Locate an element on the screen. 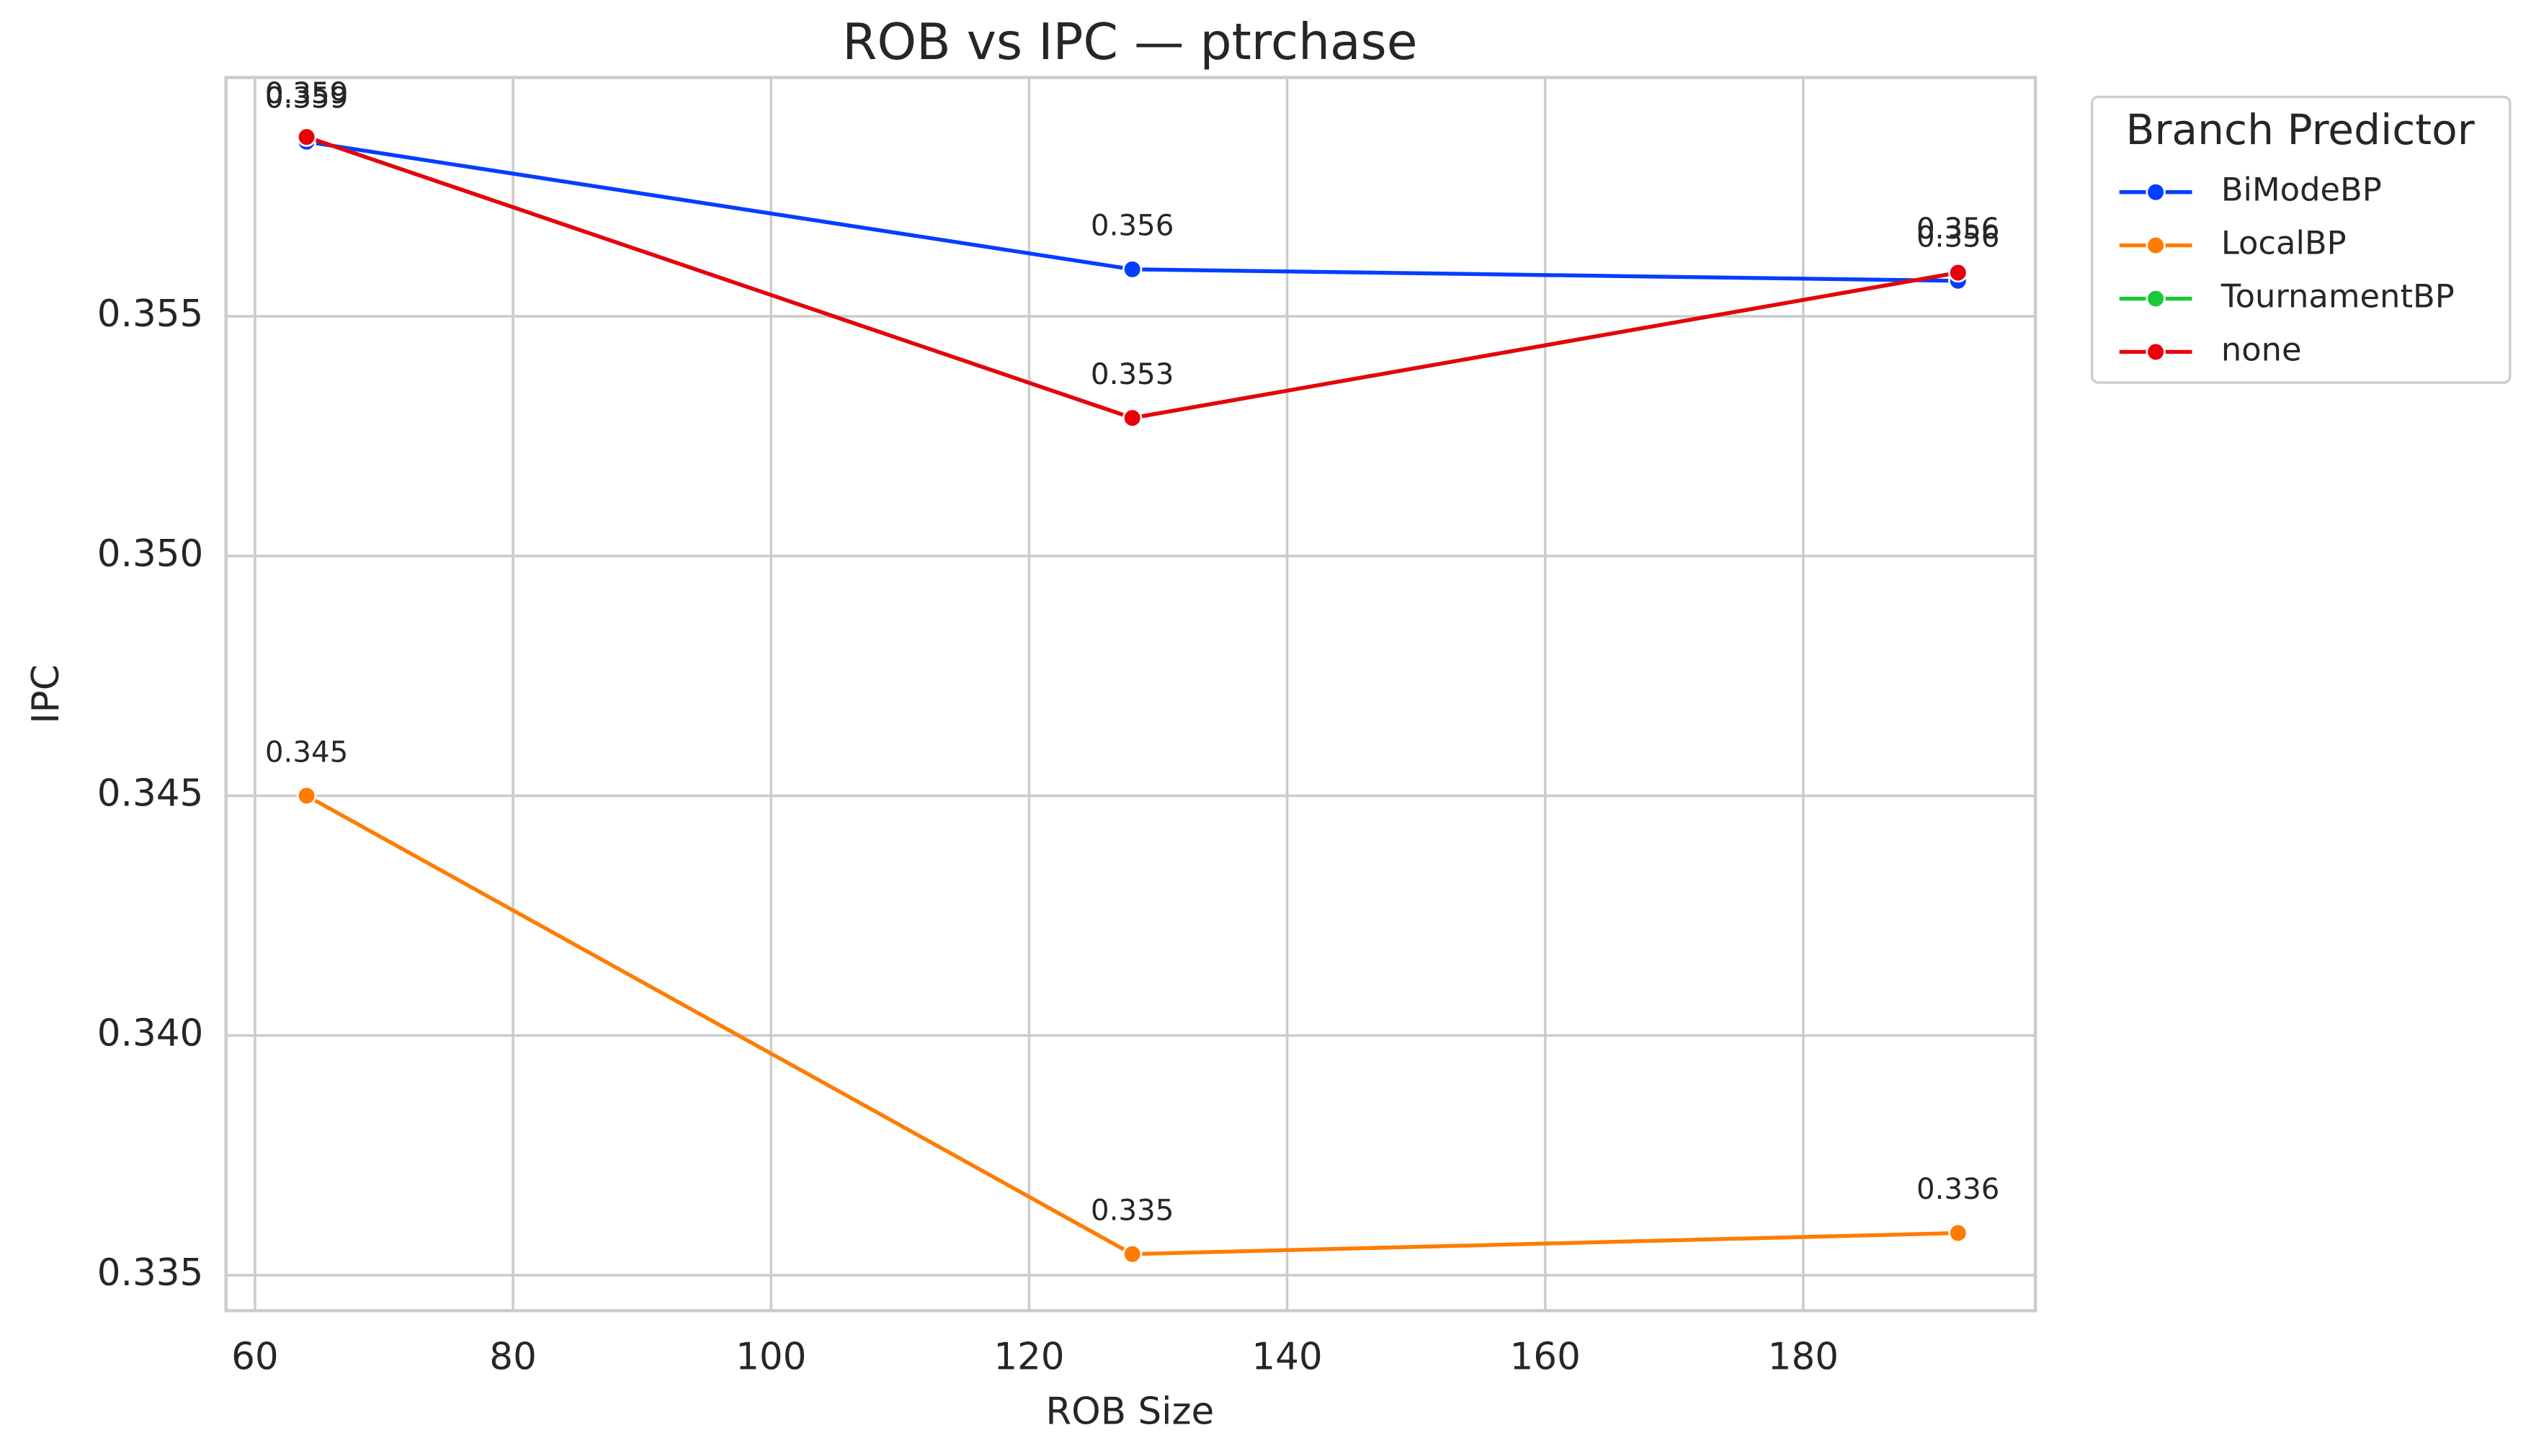 This screenshot has height=1456, width=2531. legend-label: TournamentBP is located at coordinates (2337, 296).